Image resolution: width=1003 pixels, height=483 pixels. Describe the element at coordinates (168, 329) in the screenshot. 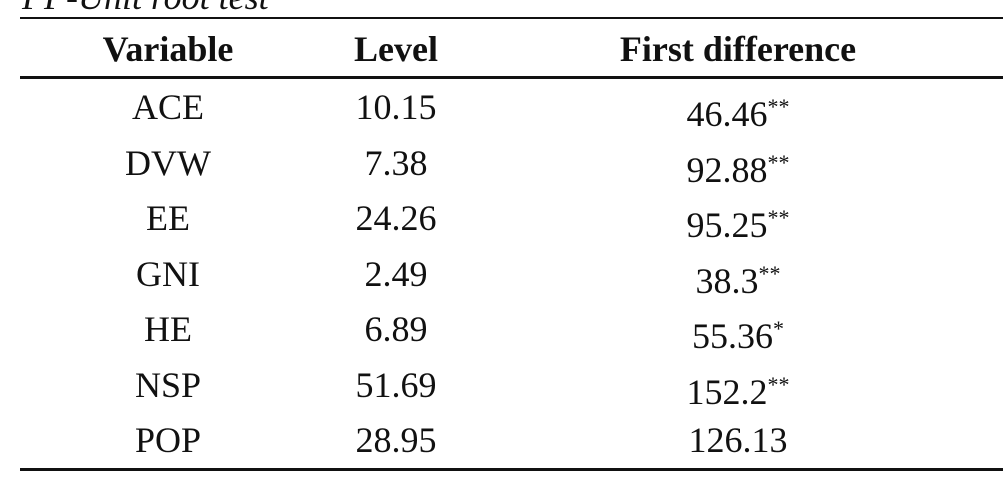

I see `table-cell: HE` at that location.